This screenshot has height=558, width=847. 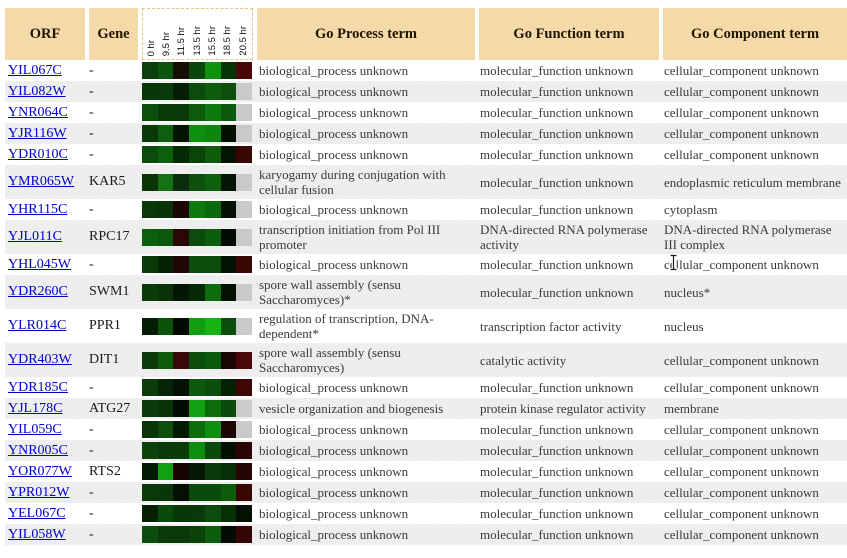 What do you see at coordinates (37, 534) in the screenshot?
I see `orf-link: YIL058W` at bounding box center [37, 534].